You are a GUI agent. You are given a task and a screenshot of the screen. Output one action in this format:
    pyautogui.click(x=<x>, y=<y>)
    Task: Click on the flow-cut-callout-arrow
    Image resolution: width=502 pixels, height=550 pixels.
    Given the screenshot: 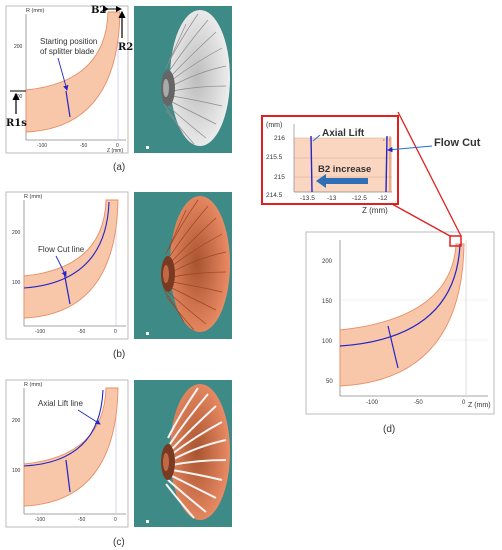 What is the action you would take?
    pyautogui.click(x=410, y=149)
    